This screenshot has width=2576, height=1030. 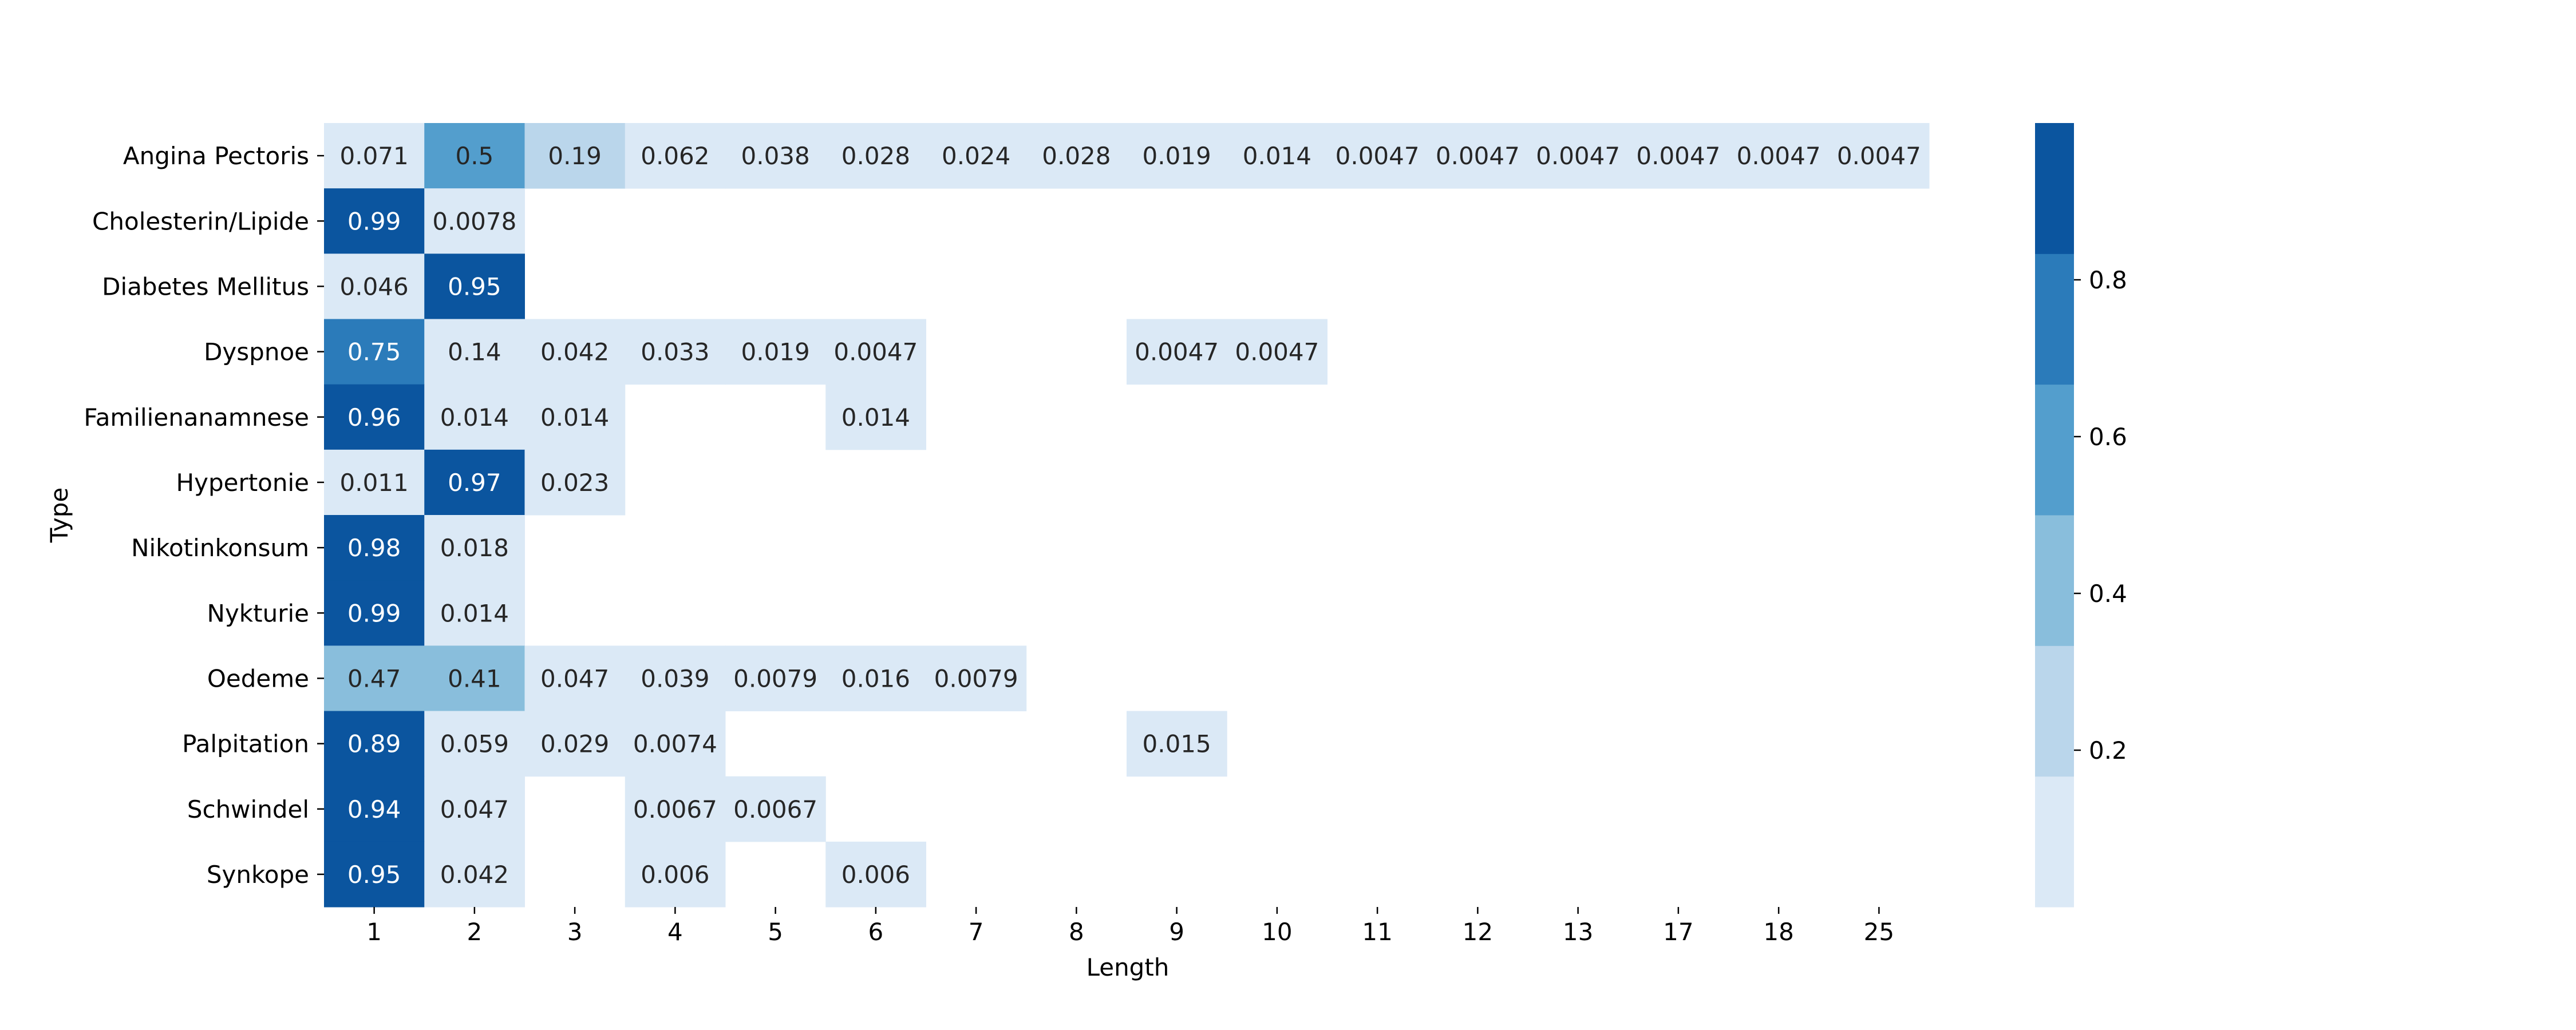 I want to click on cell-value-label: 0.016, so click(x=875, y=678).